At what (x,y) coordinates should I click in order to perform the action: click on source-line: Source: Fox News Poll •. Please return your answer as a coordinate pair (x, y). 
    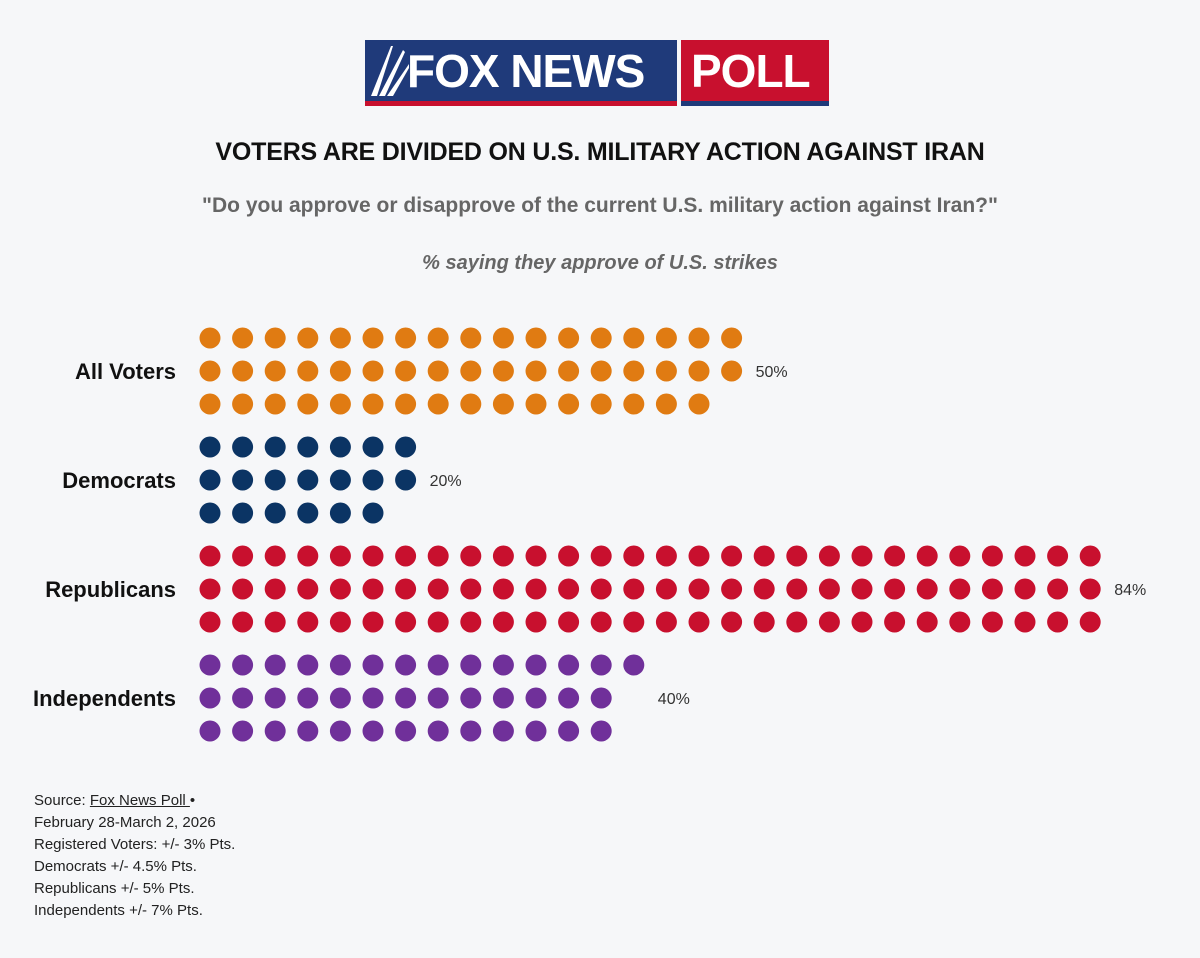
    Looking at the image, I should click on (134, 801).